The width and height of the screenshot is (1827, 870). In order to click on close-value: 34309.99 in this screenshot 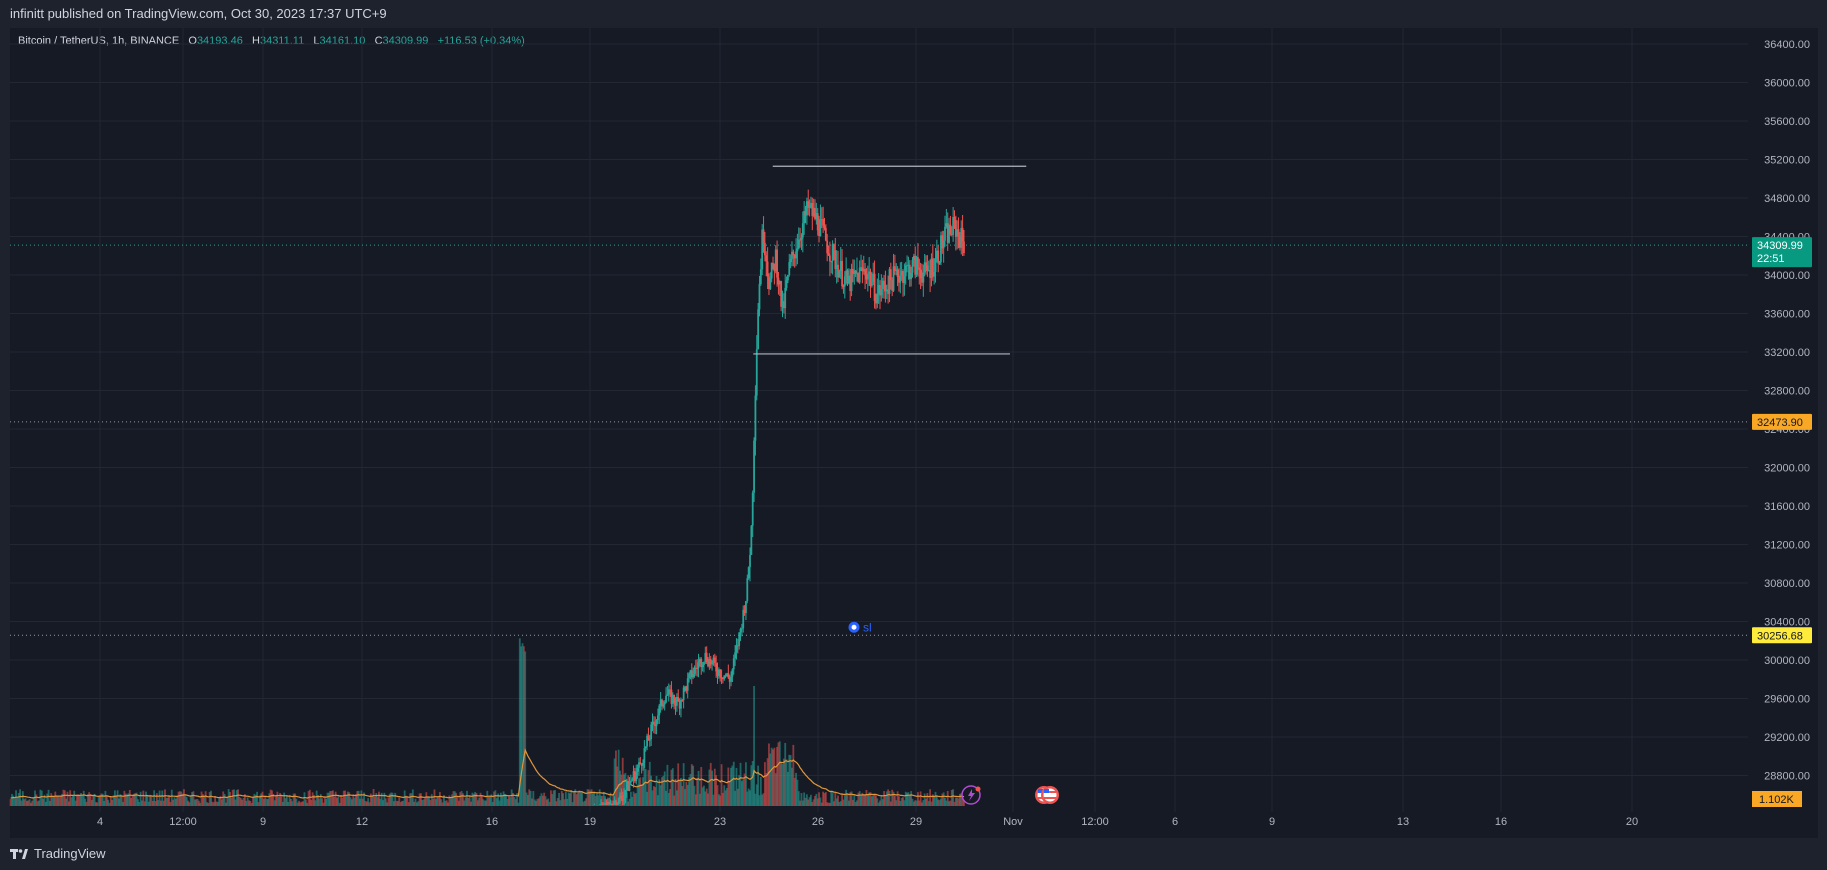, I will do `click(405, 41)`.